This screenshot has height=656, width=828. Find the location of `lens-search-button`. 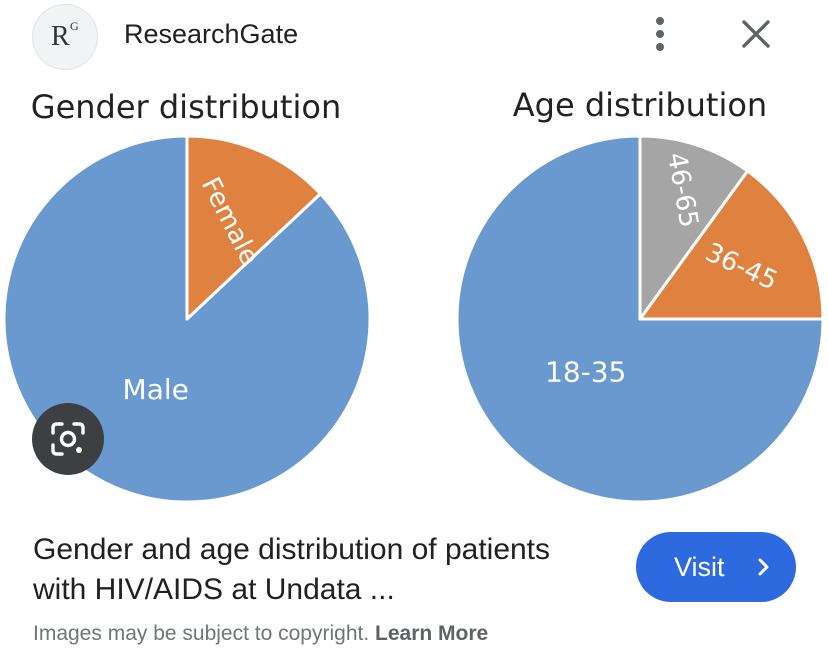

lens-search-button is located at coordinates (68, 439).